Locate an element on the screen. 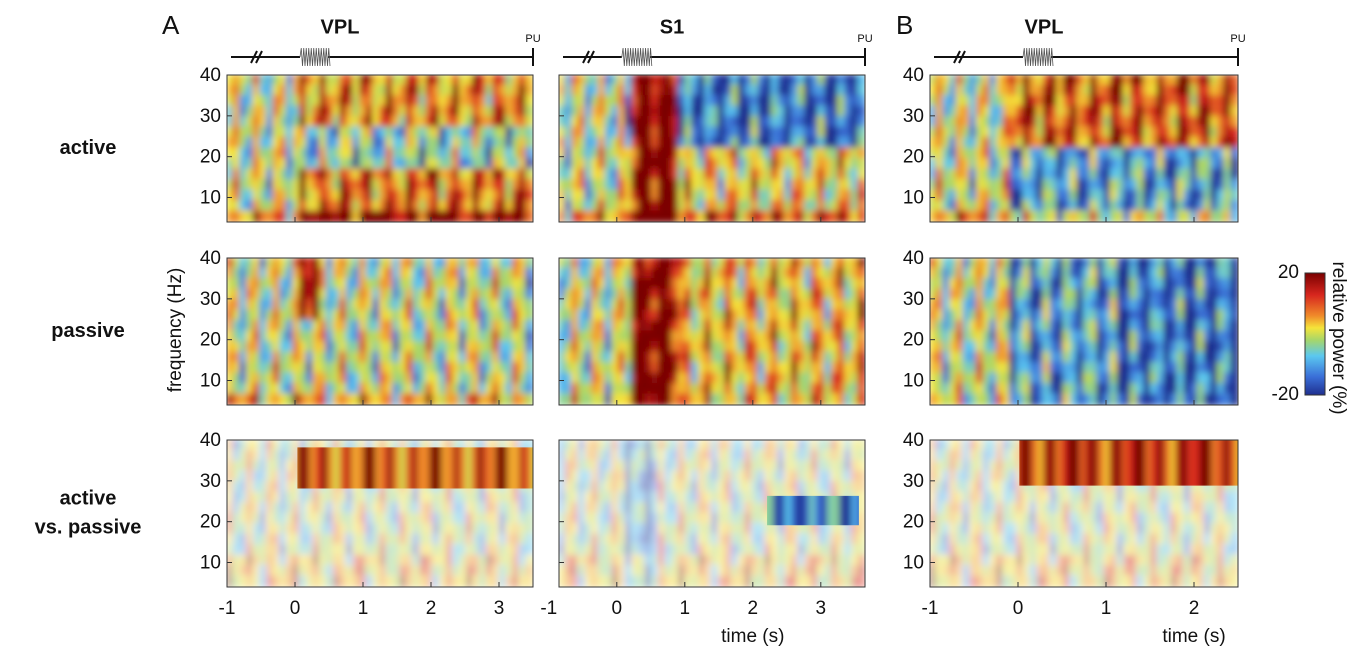 The width and height of the screenshot is (1351, 650). y-axis-label: frequency (Hz) is located at coordinates (175, 330).